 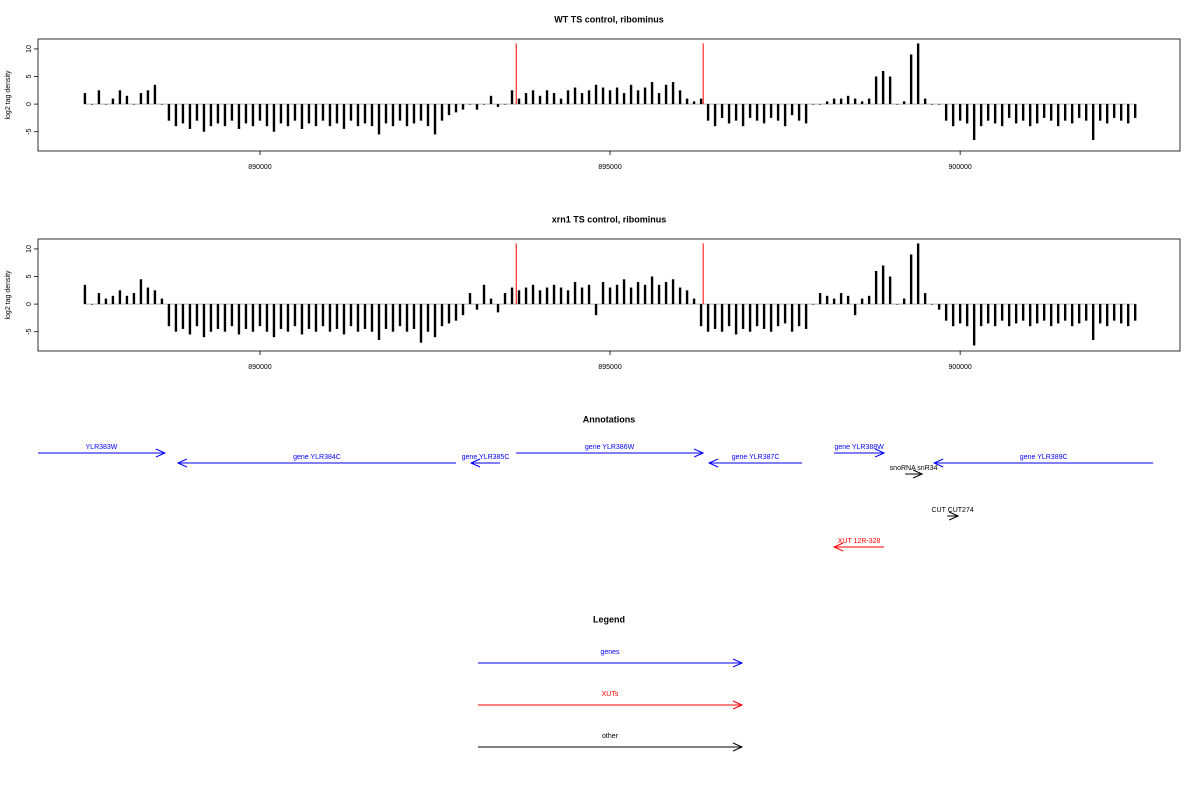 I want to click on y-axis-label: log2 tag density, so click(x=8, y=95).